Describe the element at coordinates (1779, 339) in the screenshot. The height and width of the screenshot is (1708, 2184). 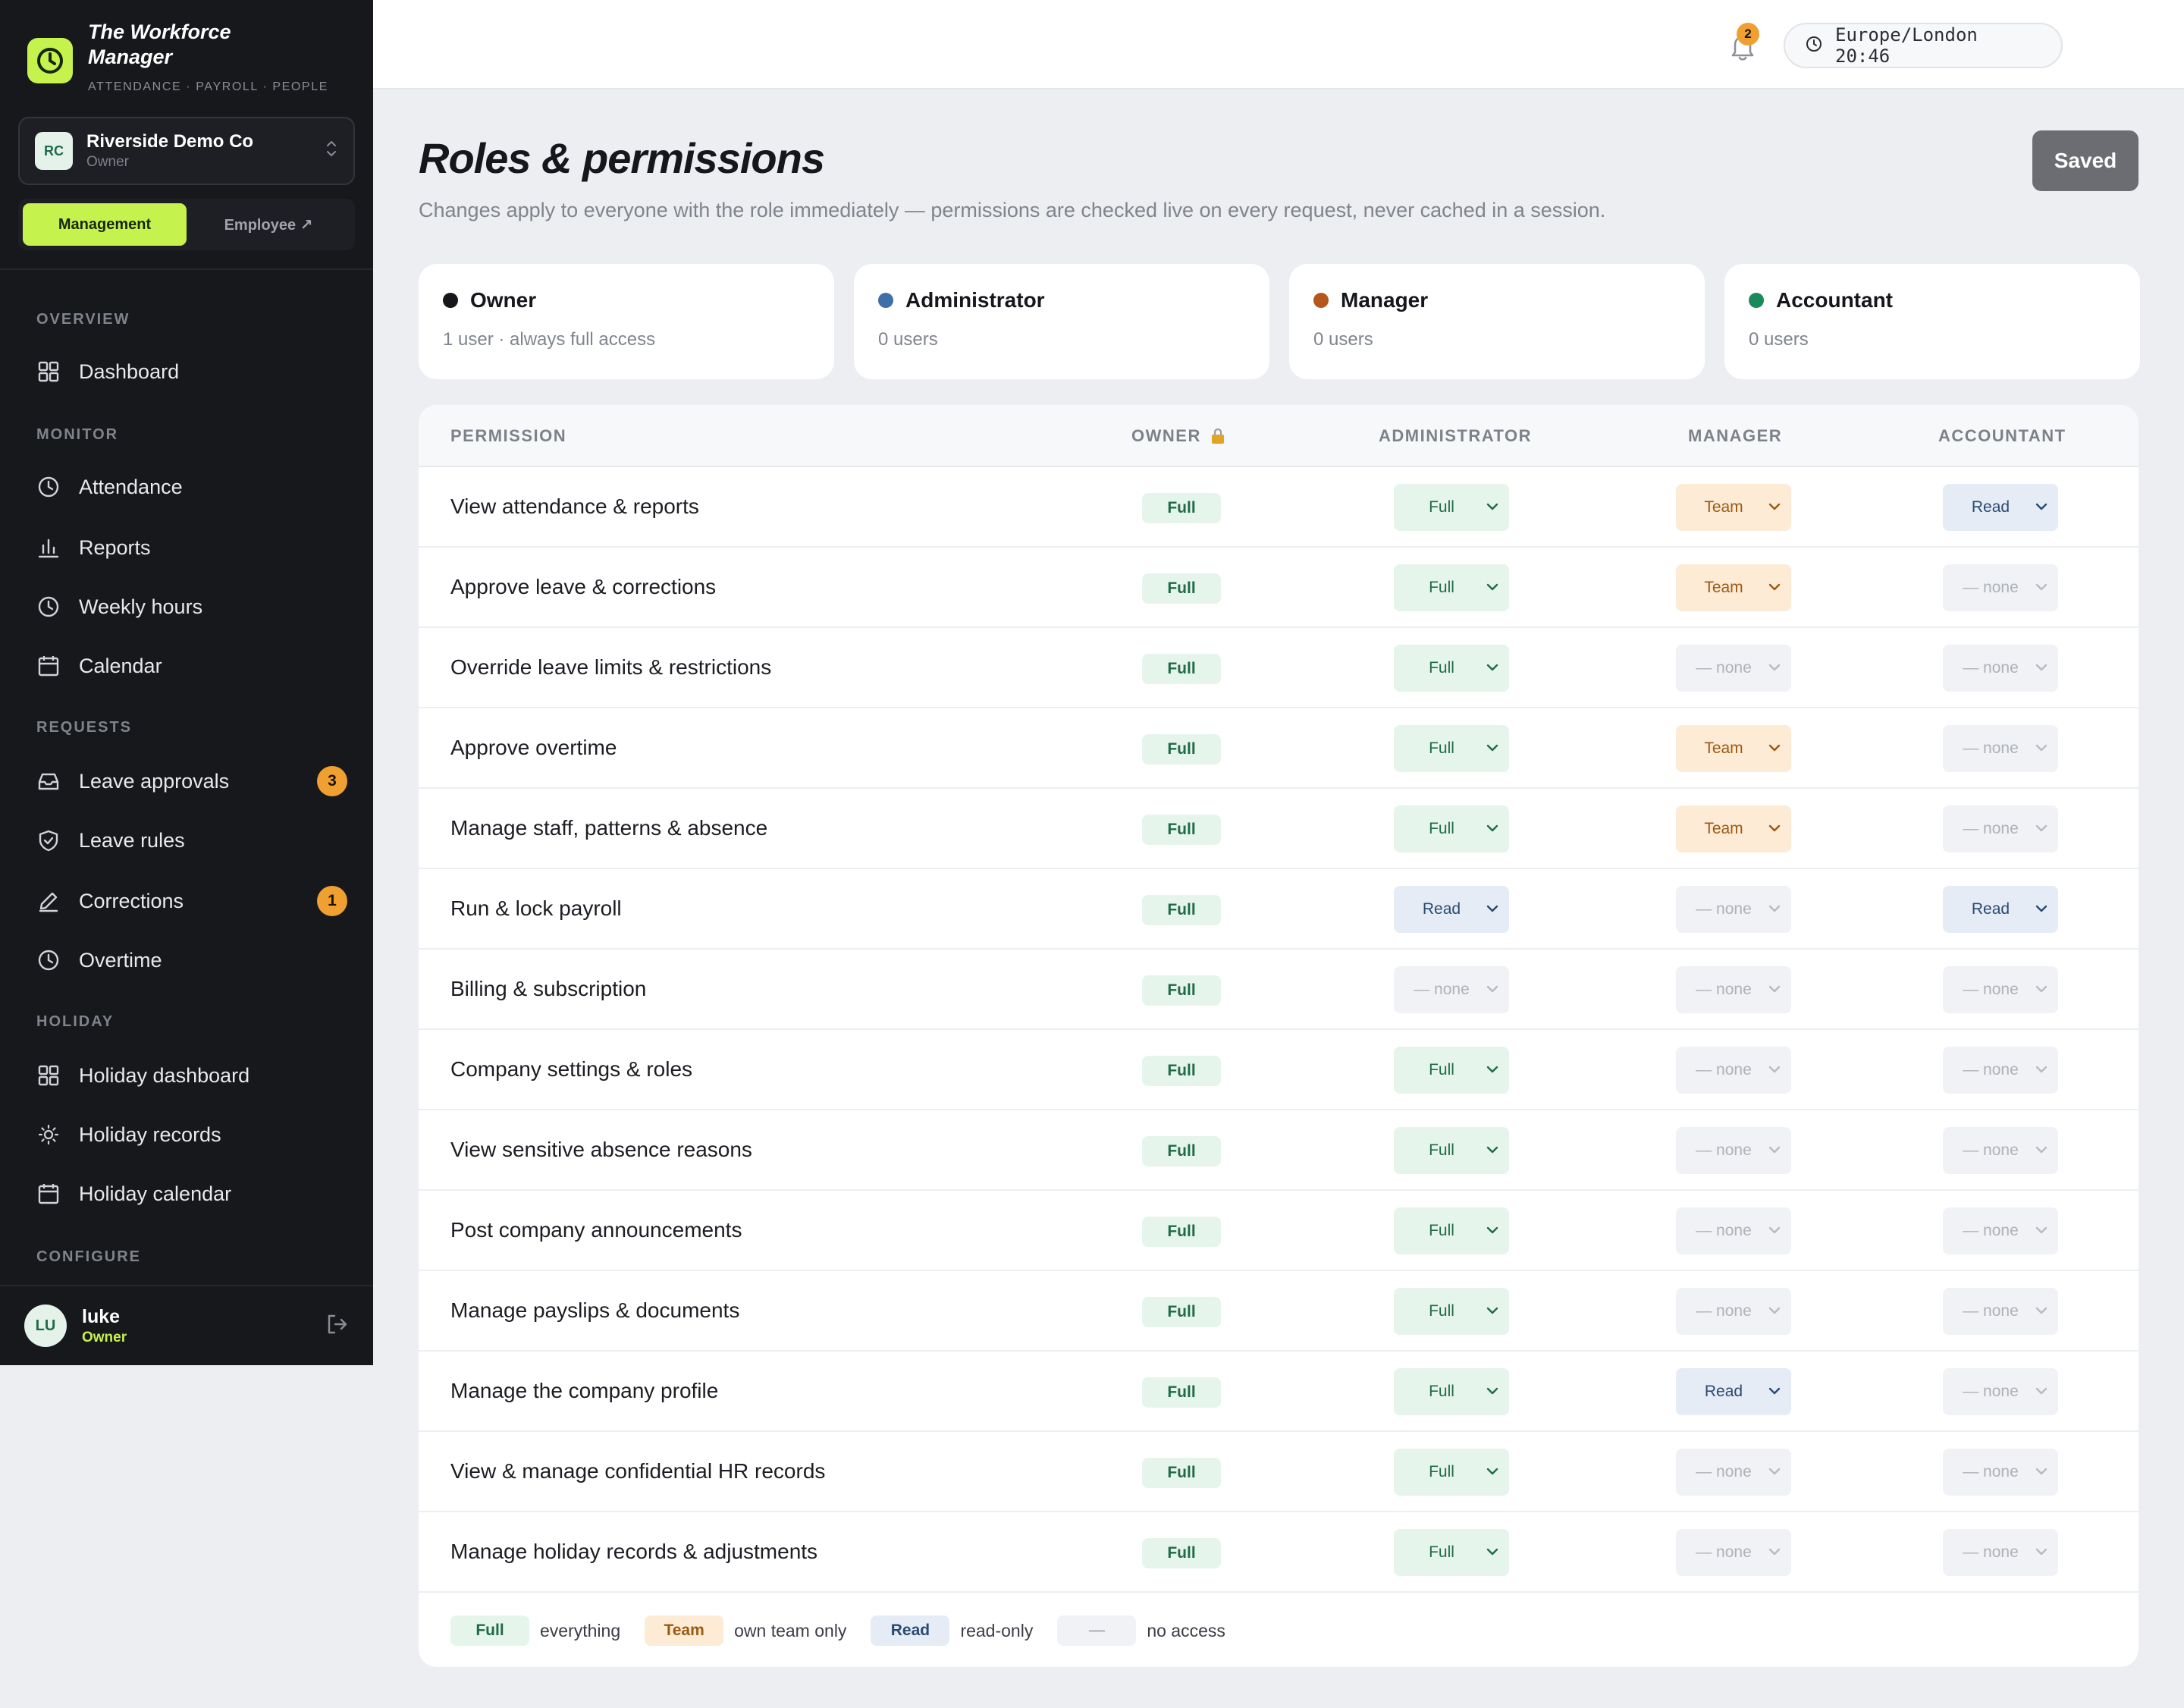
I see `role-user-count: 0 users` at that location.